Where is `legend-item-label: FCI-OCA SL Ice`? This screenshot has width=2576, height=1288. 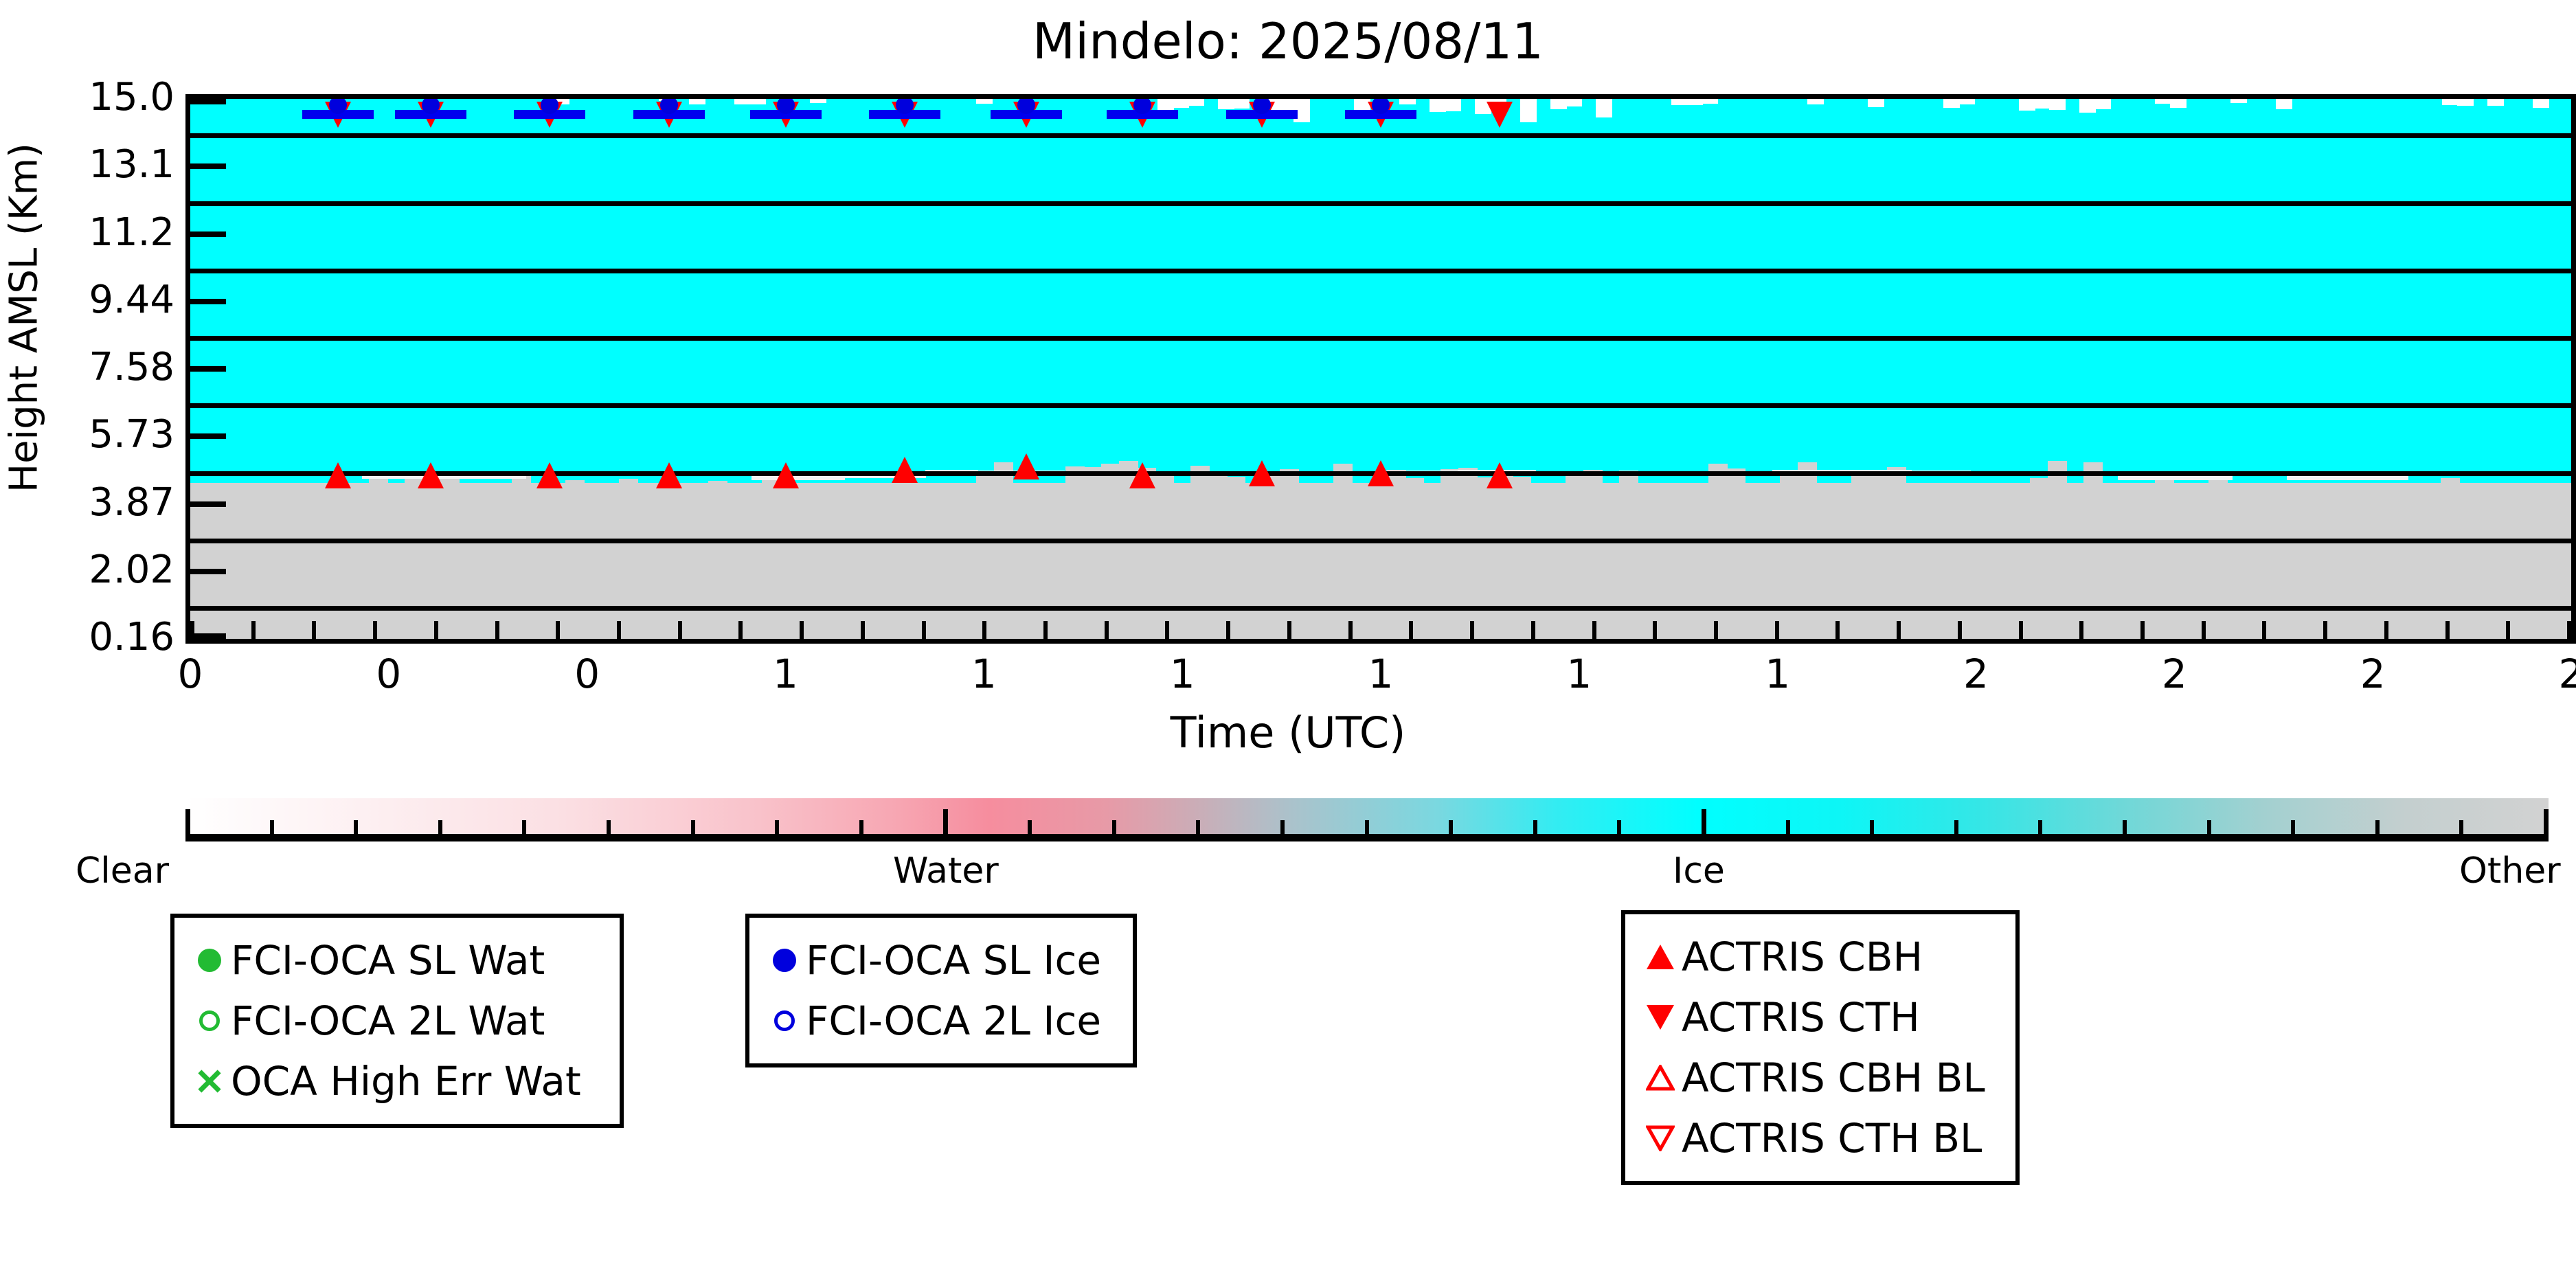
legend-item-label: FCI-OCA SL Ice is located at coordinates (954, 960).